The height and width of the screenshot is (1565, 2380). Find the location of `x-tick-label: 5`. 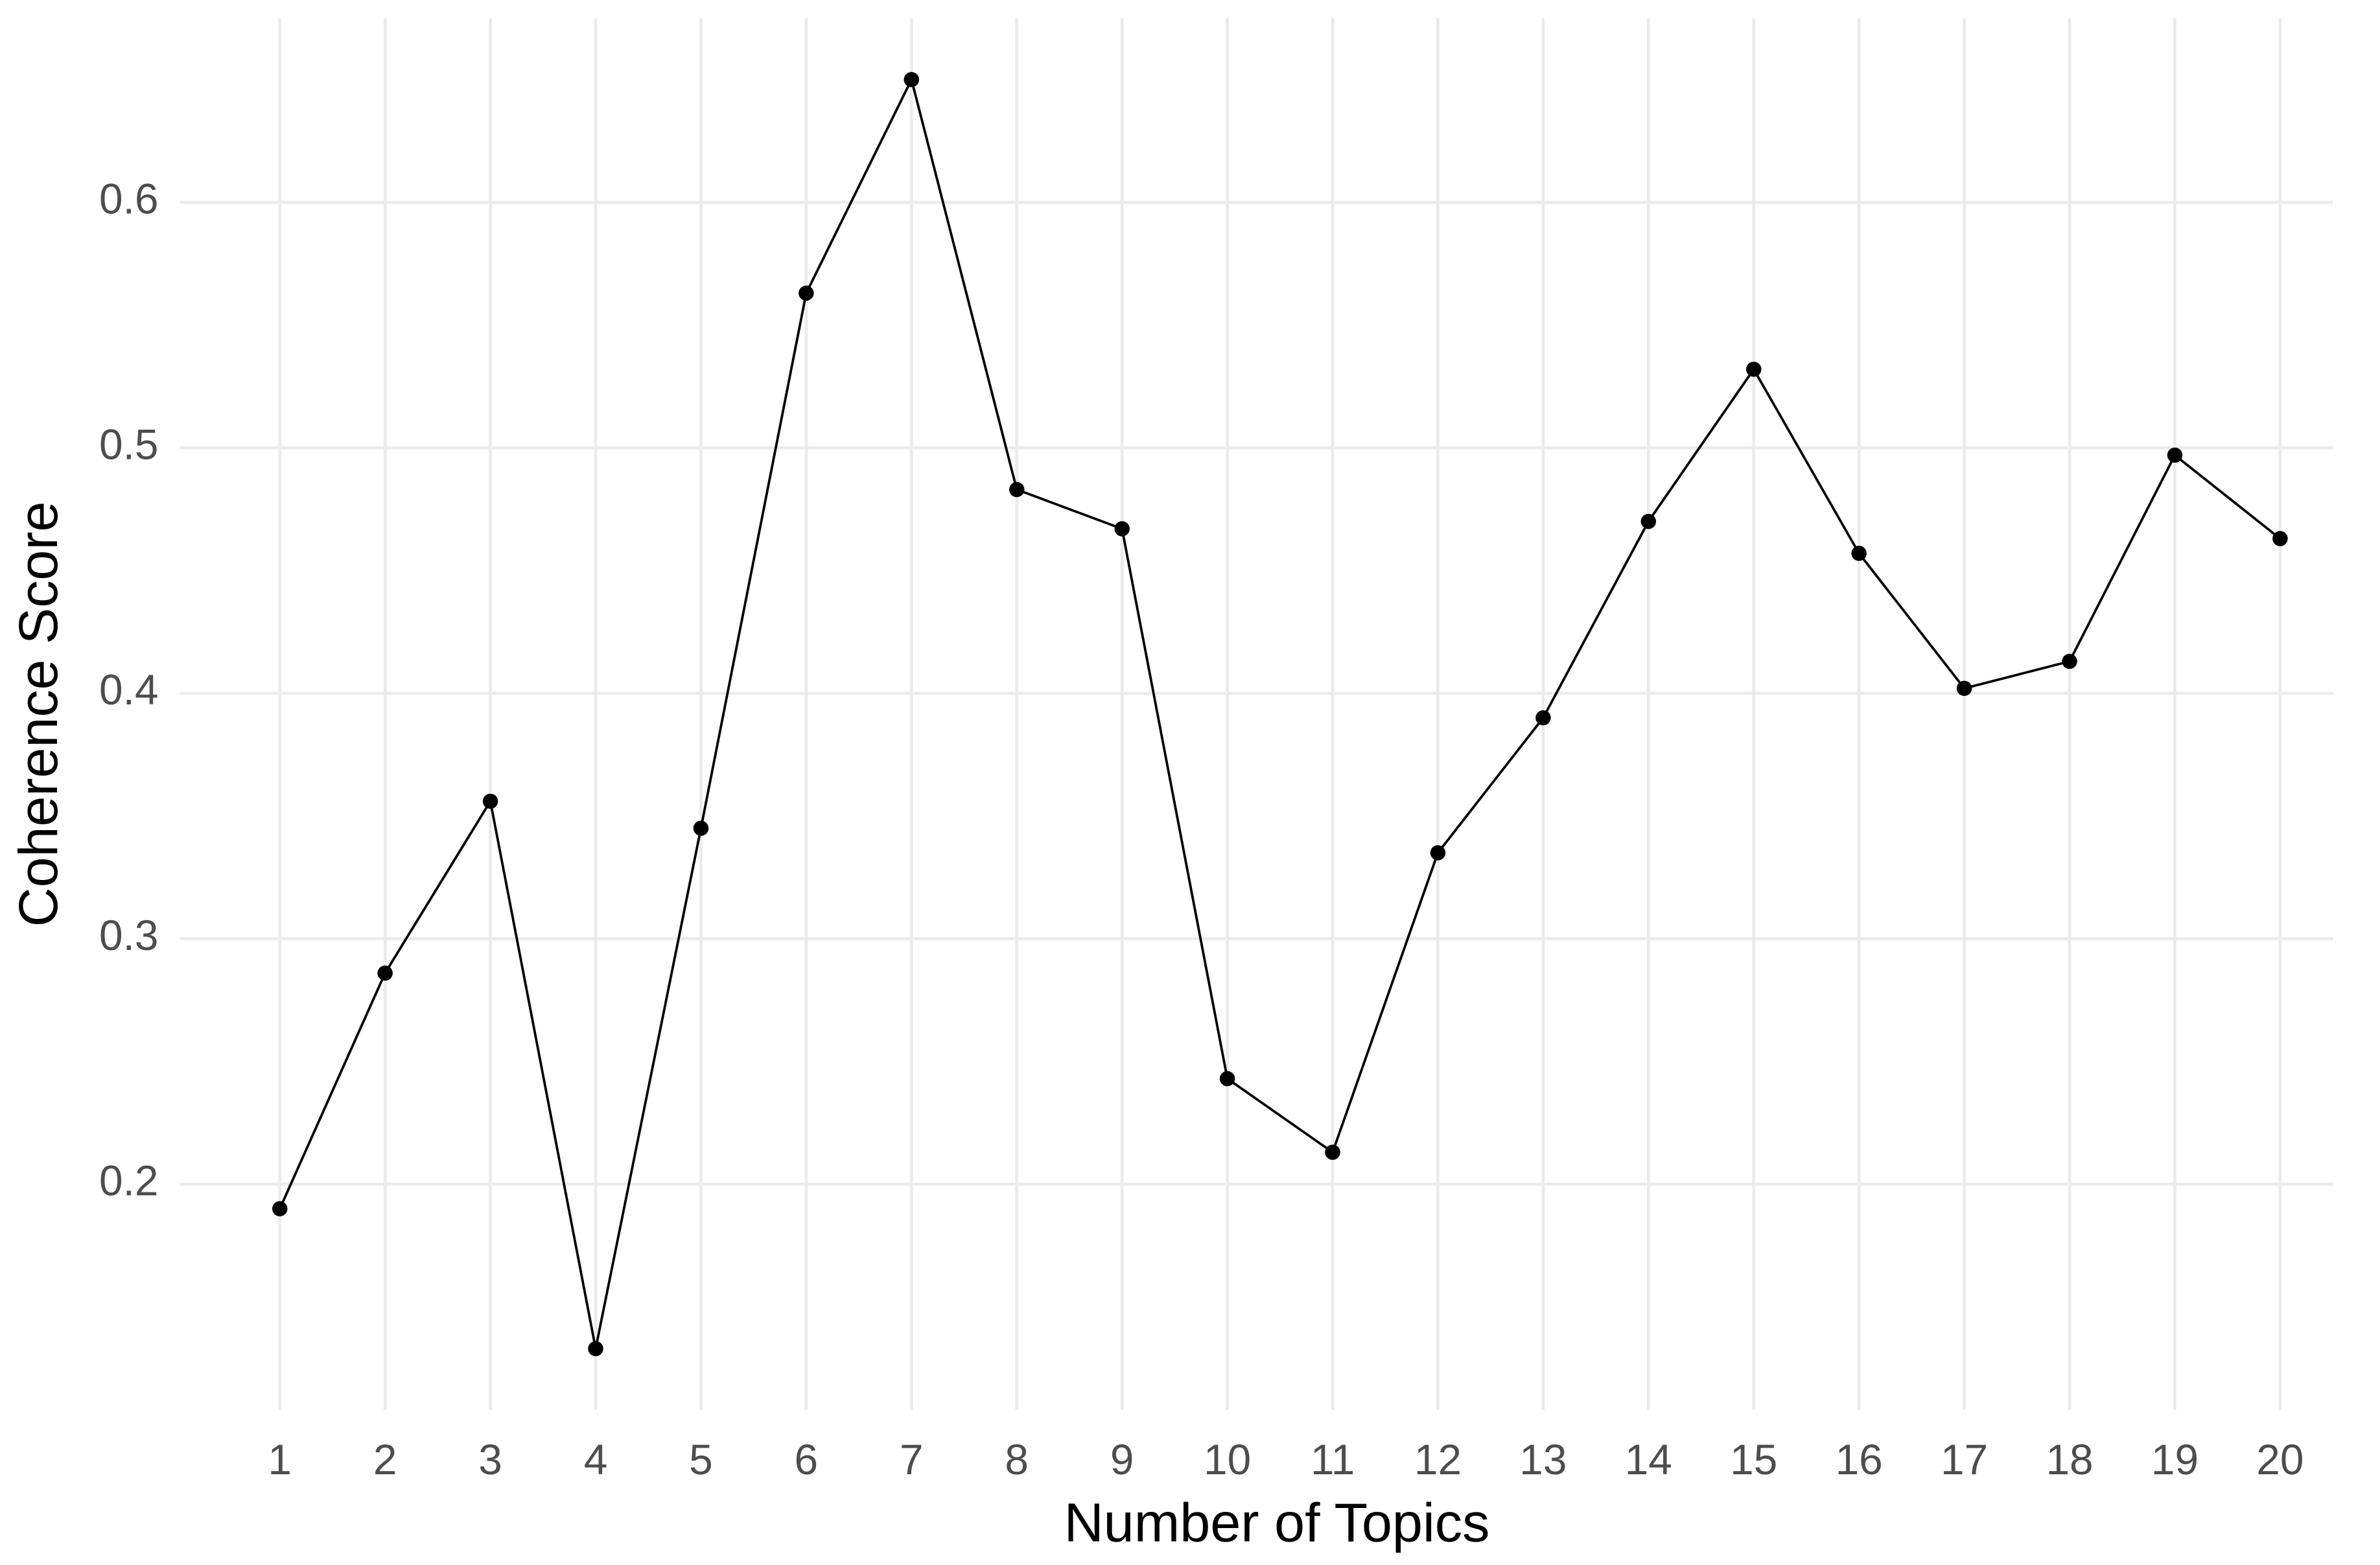

x-tick-label: 5 is located at coordinates (701, 1459).